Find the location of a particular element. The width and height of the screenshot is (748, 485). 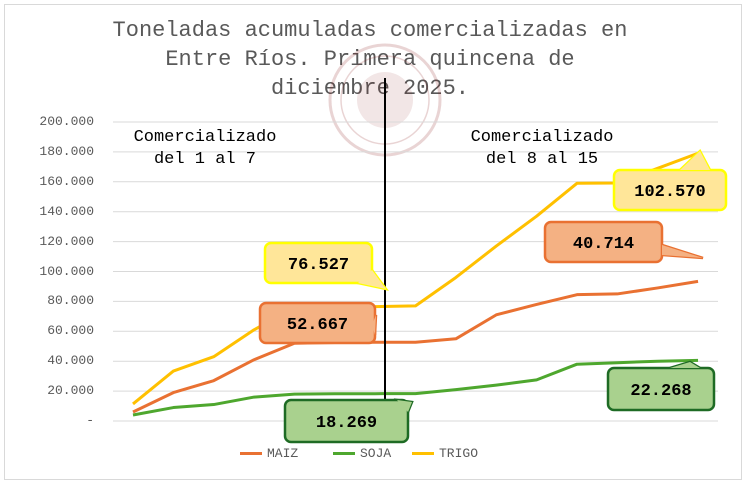

title-line-2: Entre Ríos. Primera quincena de is located at coordinates (370, 59).